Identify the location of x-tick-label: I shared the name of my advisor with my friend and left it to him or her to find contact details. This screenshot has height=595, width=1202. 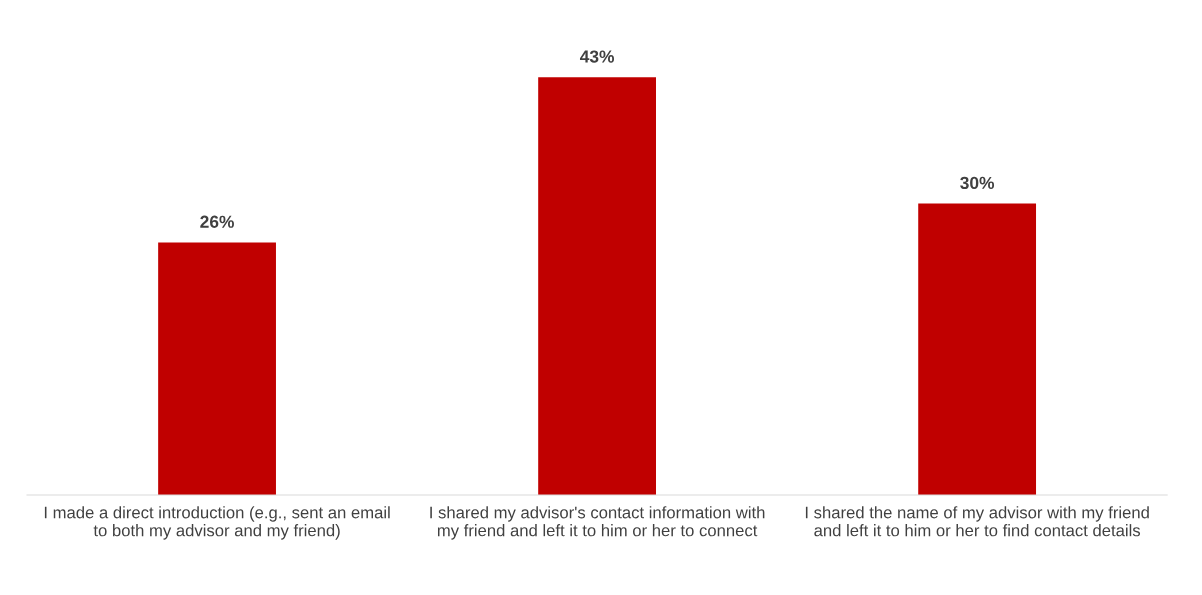
(977, 521).